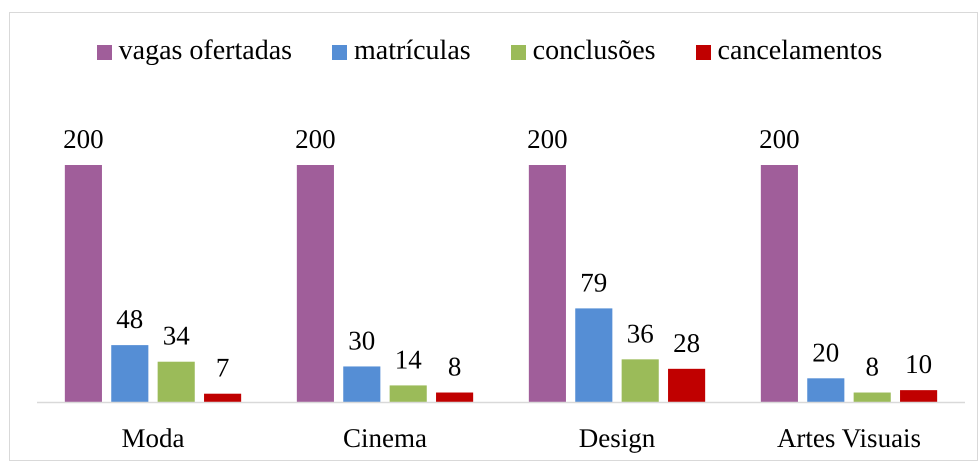  What do you see at coordinates (918, 364) in the screenshot?
I see `data-label: 10` at bounding box center [918, 364].